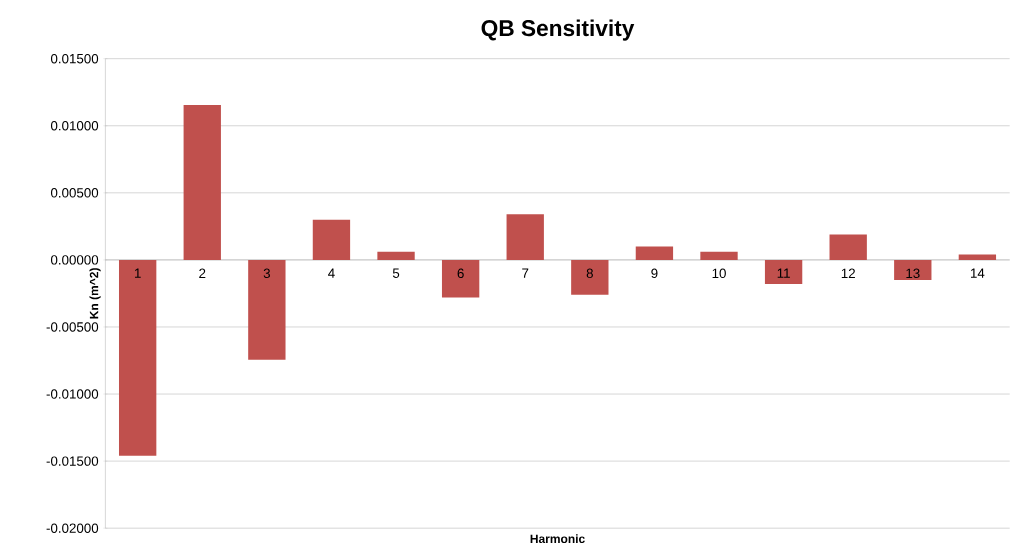 This screenshot has height=554, width=1023. I want to click on x-tick-label: 11, so click(783, 273).